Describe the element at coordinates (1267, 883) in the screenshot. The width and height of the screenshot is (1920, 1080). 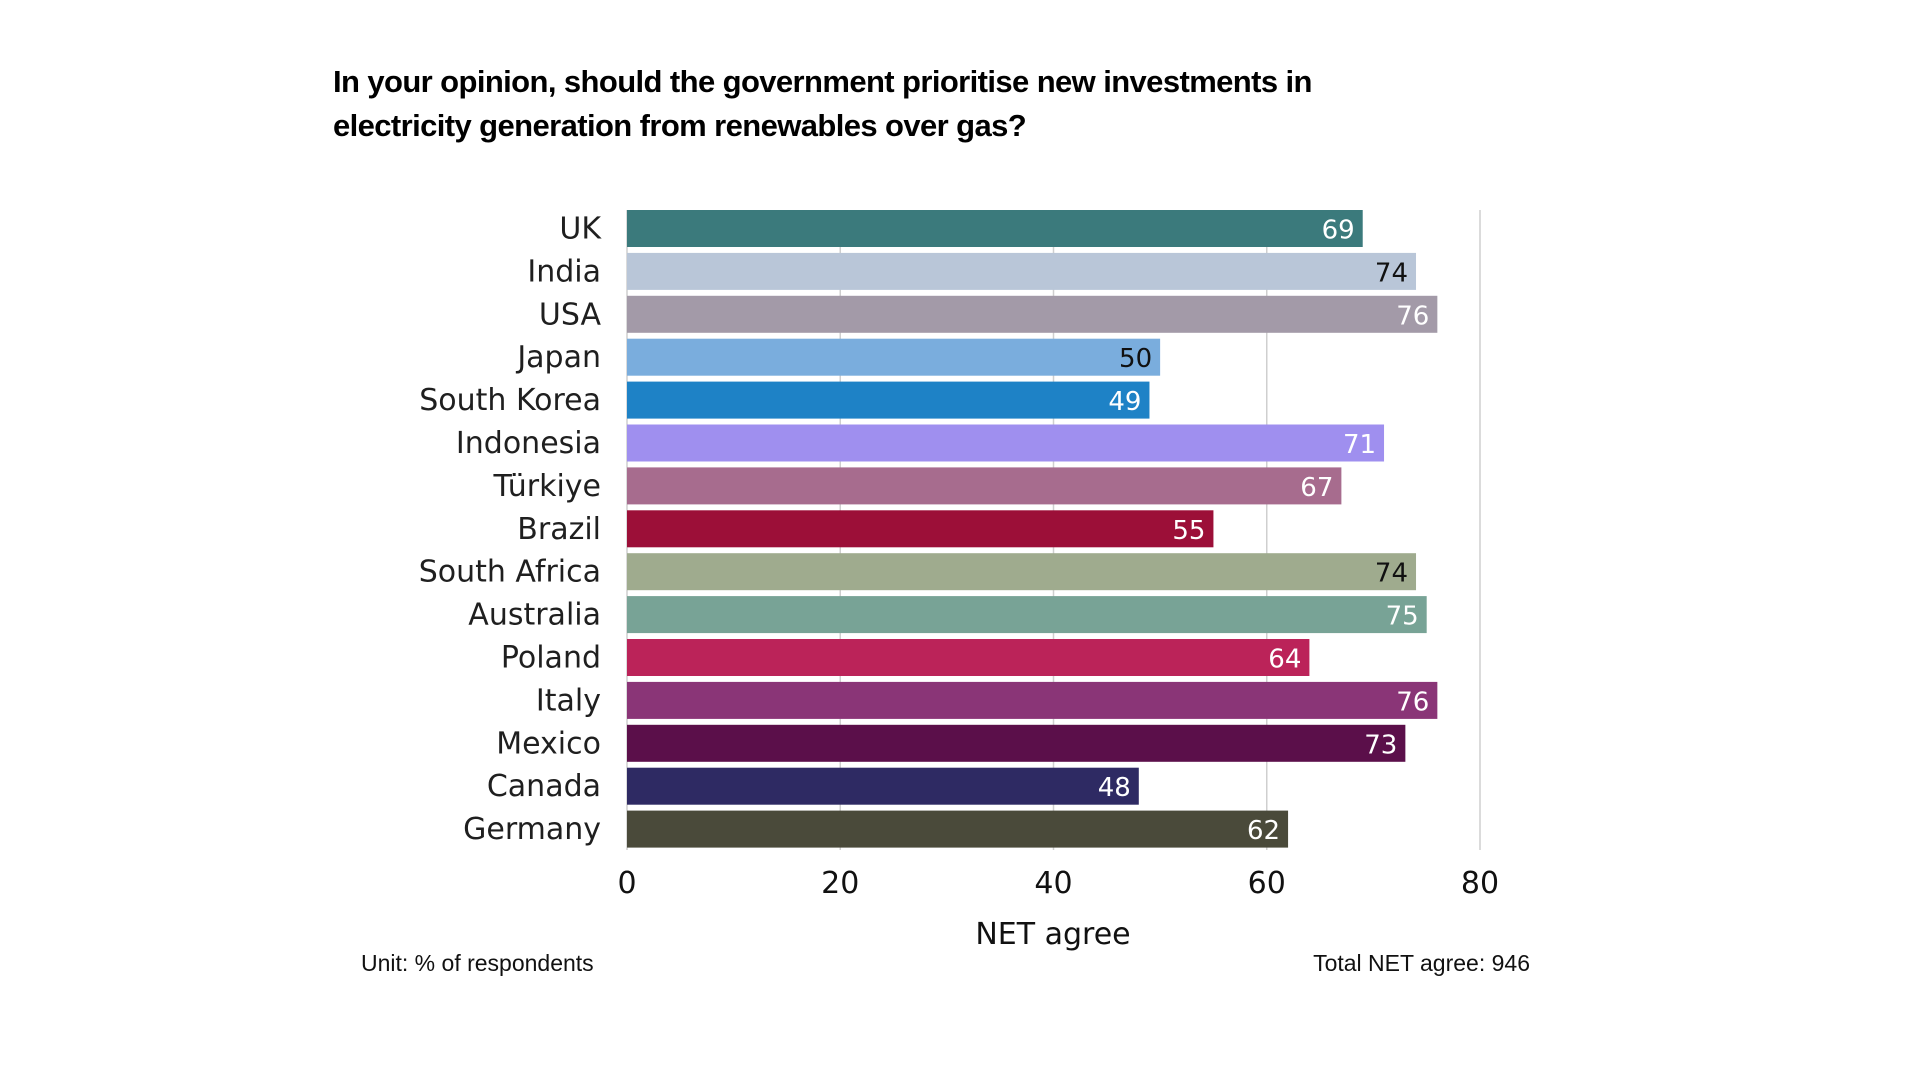
I see `x-tick-label-60: 60` at that location.